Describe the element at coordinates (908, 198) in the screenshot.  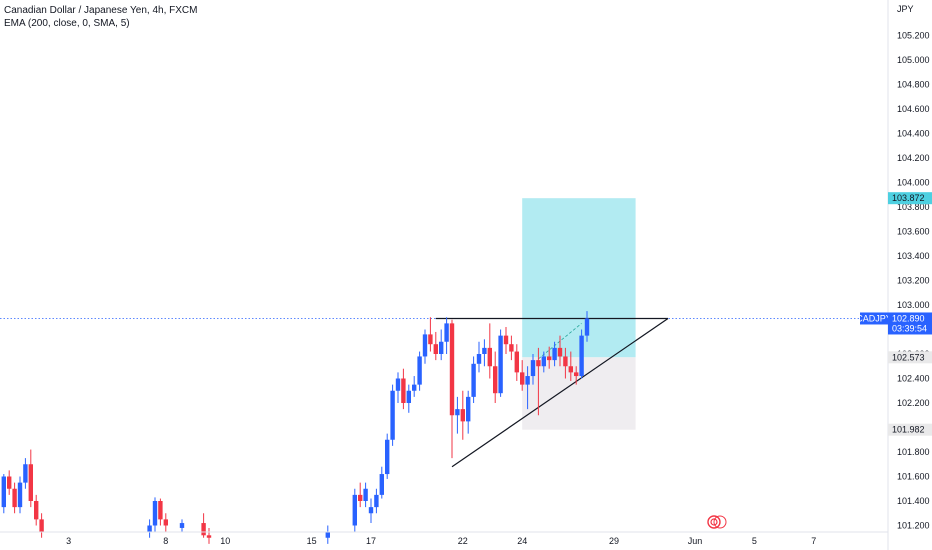
I see `target-price-label: 103.872` at that location.